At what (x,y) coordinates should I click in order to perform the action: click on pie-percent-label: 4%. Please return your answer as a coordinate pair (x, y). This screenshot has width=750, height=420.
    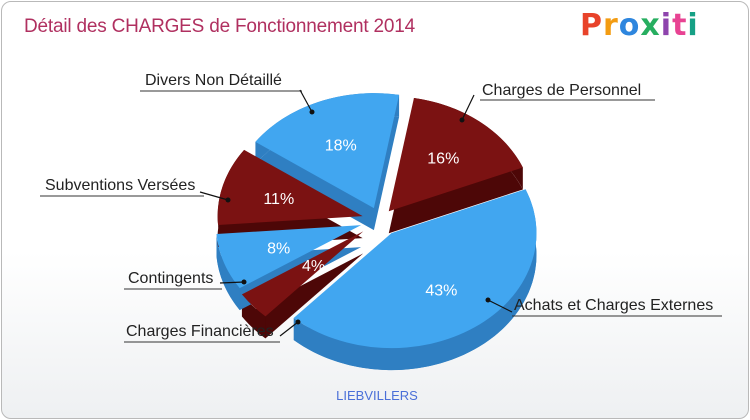
    Looking at the image, I should click on (313, 266).